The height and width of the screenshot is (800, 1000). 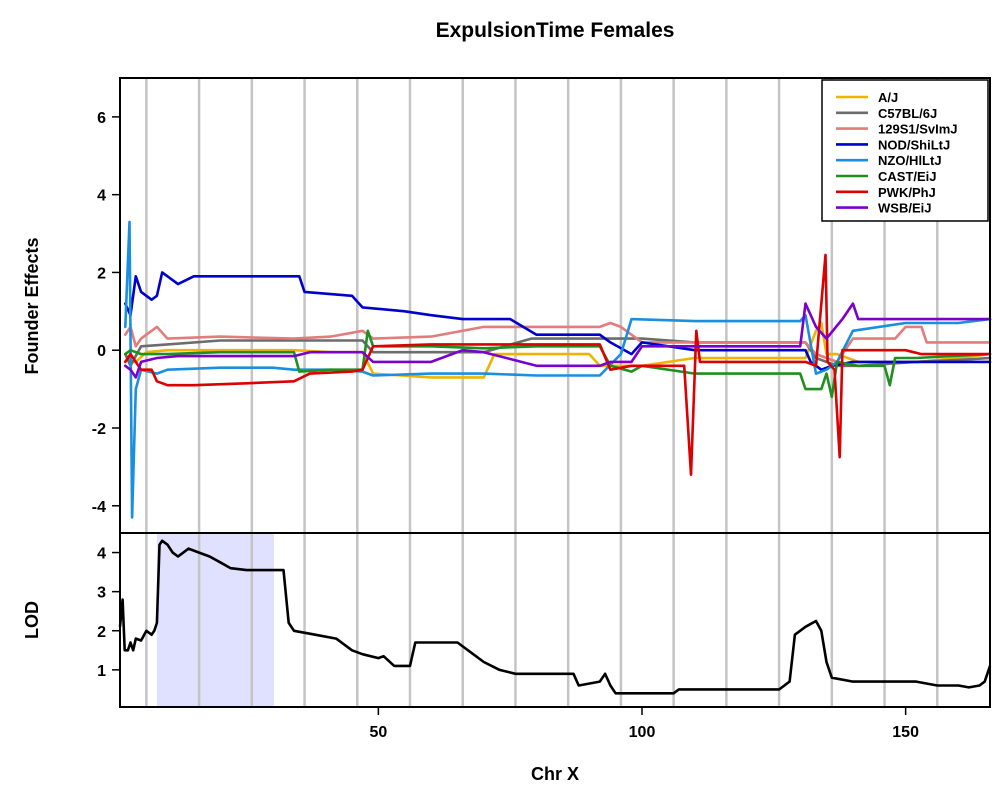 I want to click on series-line-wsb-eij, so click(x=558, y=340).